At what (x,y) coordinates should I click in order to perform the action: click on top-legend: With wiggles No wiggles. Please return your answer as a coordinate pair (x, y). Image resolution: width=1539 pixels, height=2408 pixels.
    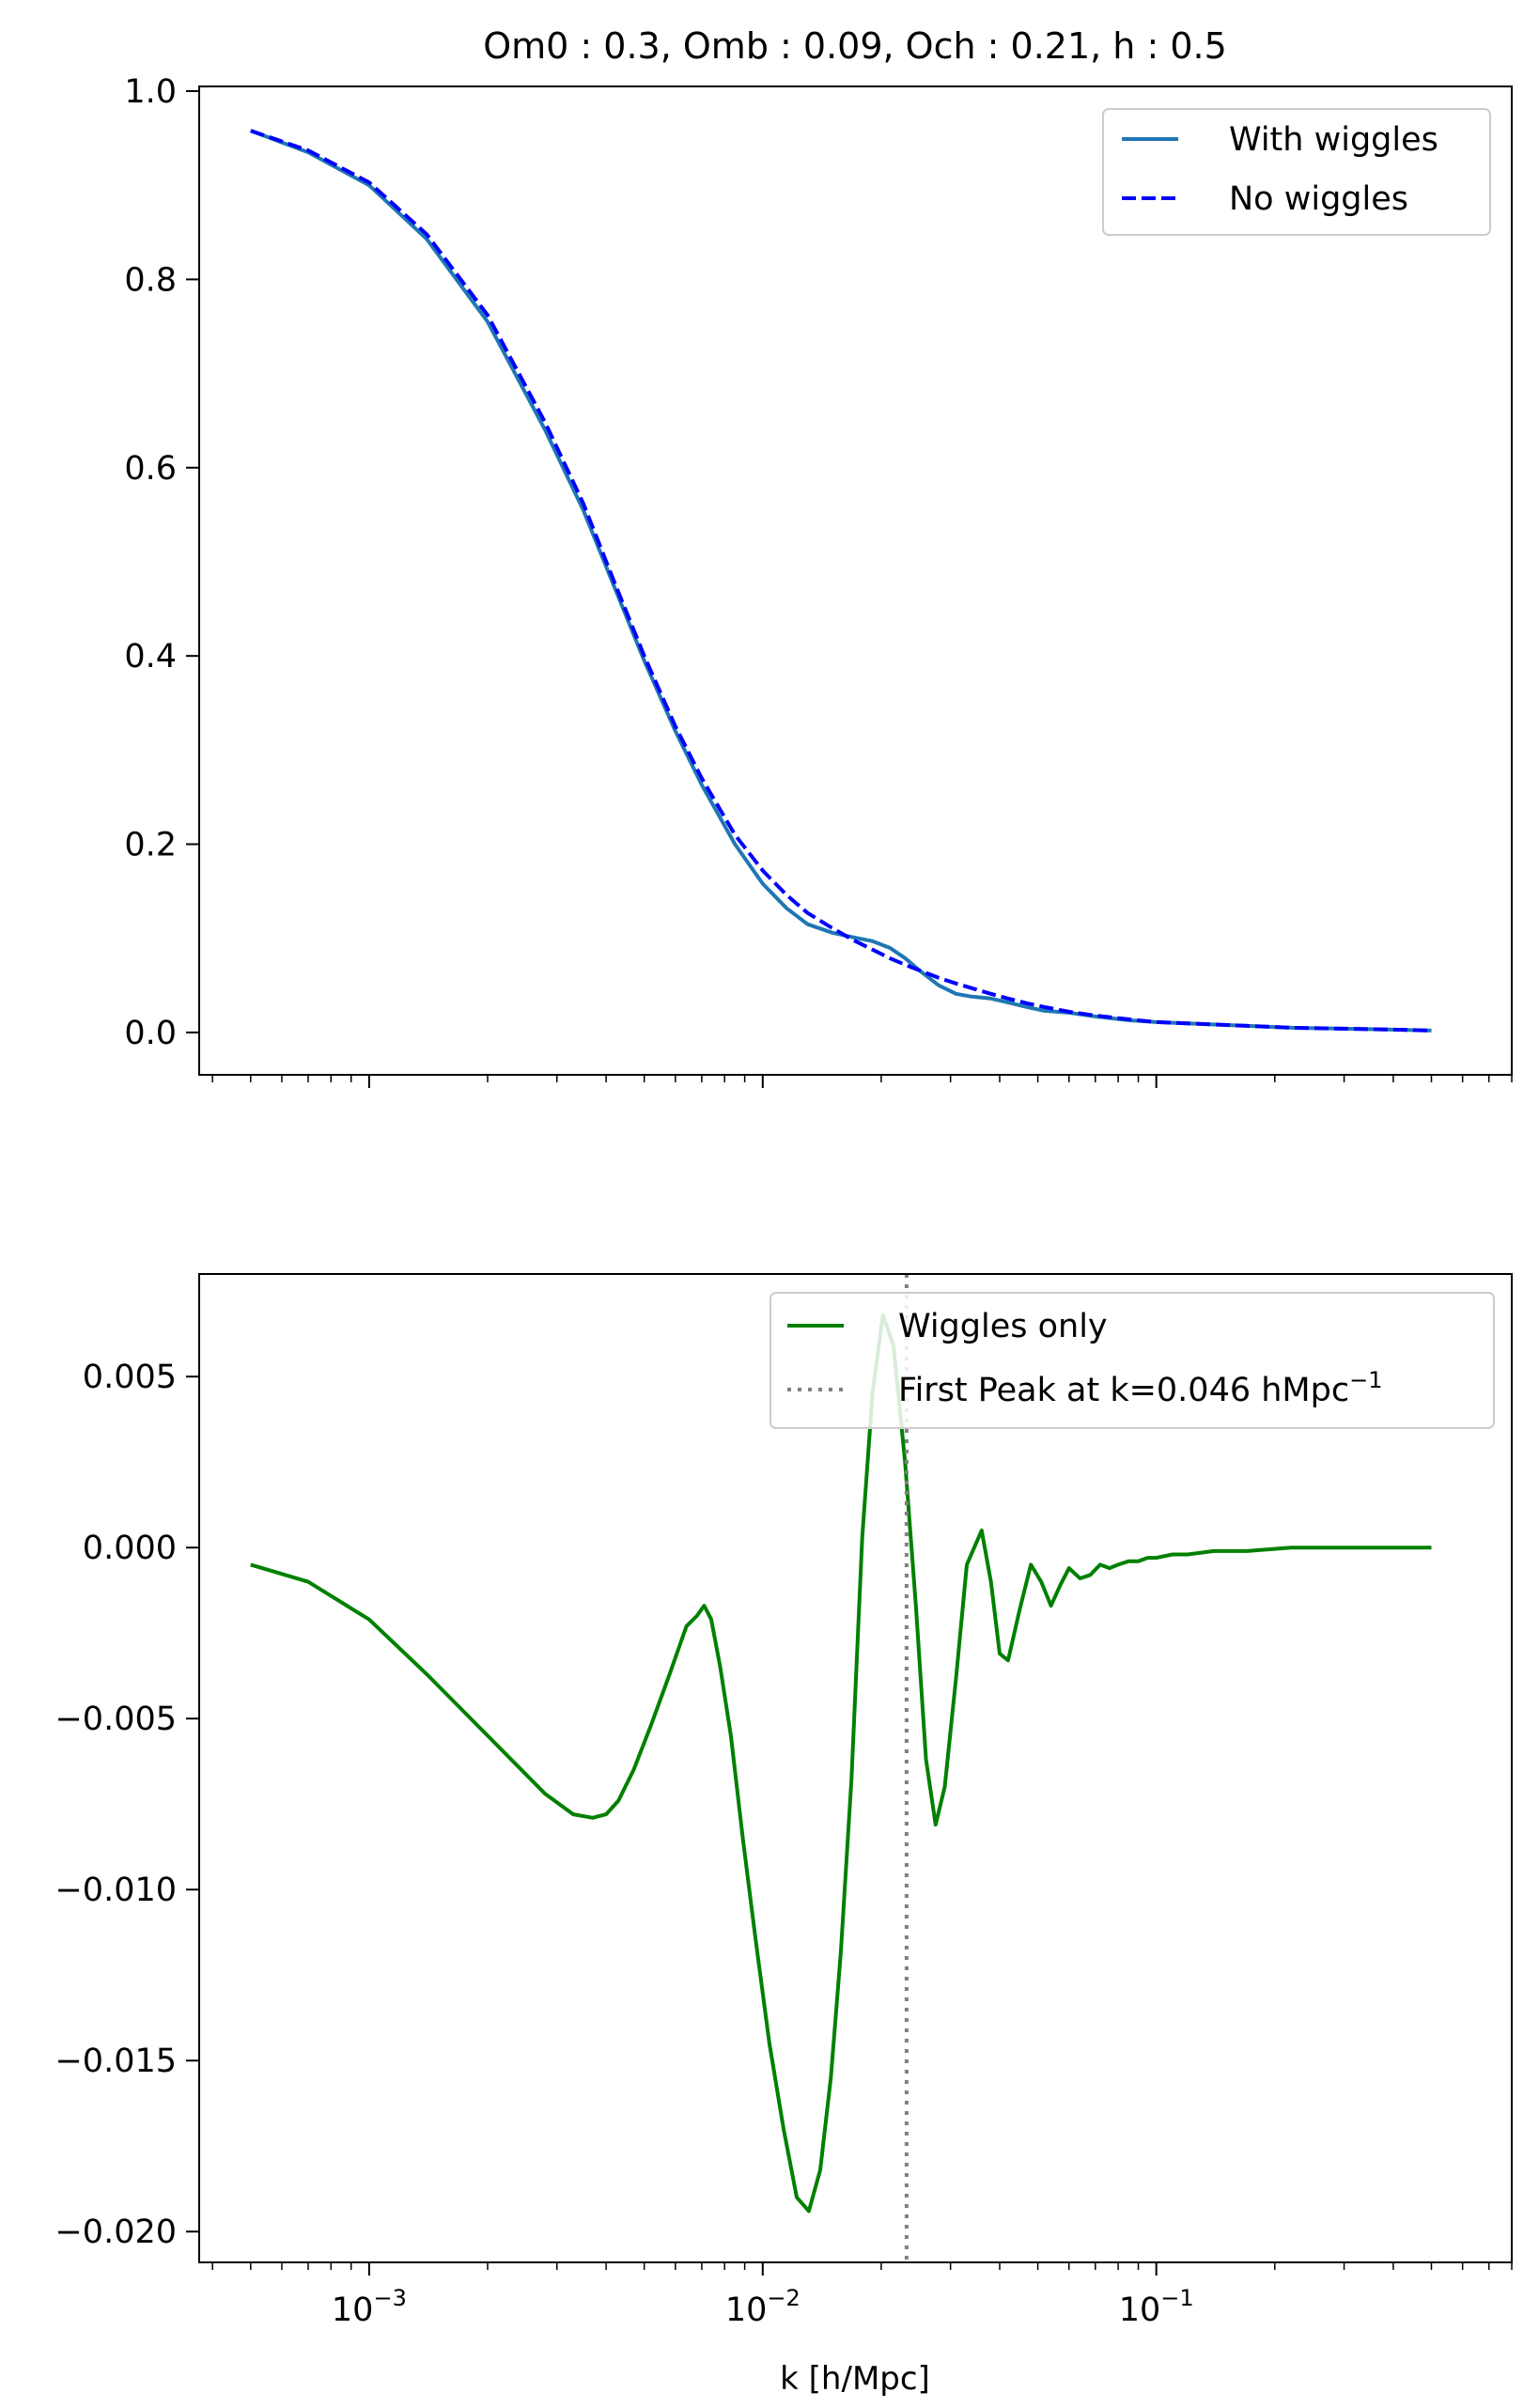
    Looking at the image, I should click on (1296, 172).